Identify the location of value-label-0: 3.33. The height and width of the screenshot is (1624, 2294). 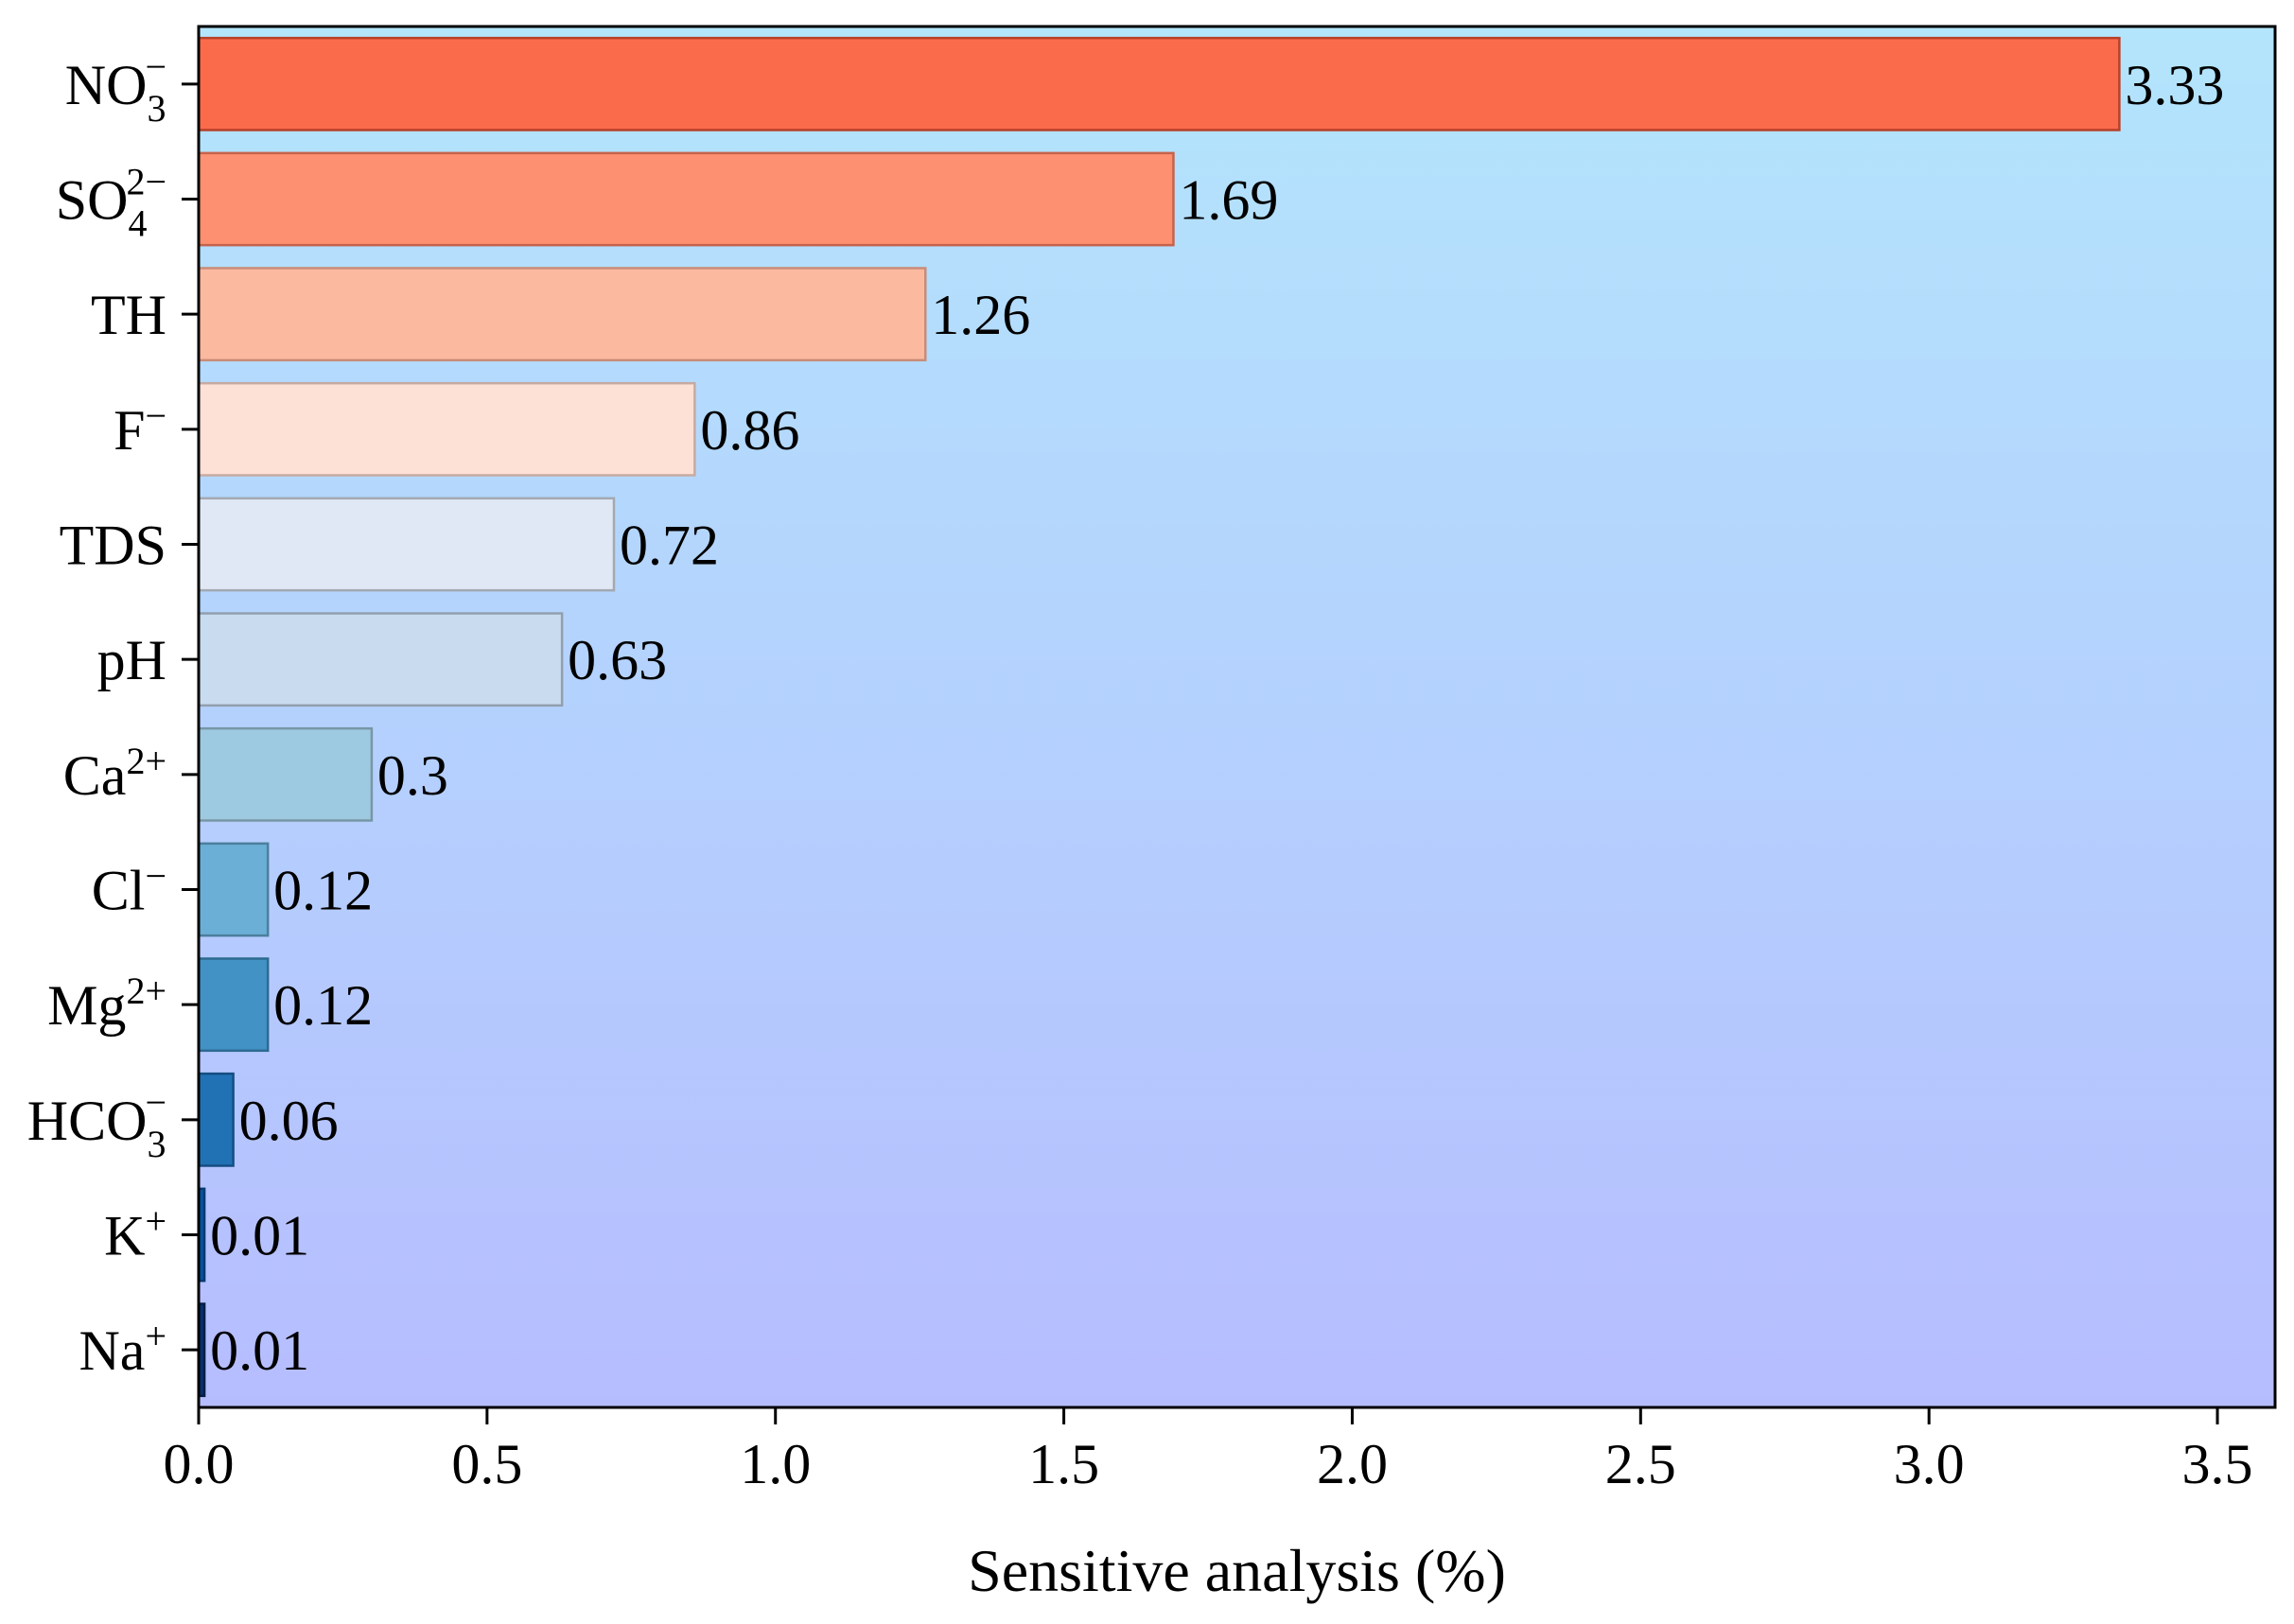
(2174, 85).